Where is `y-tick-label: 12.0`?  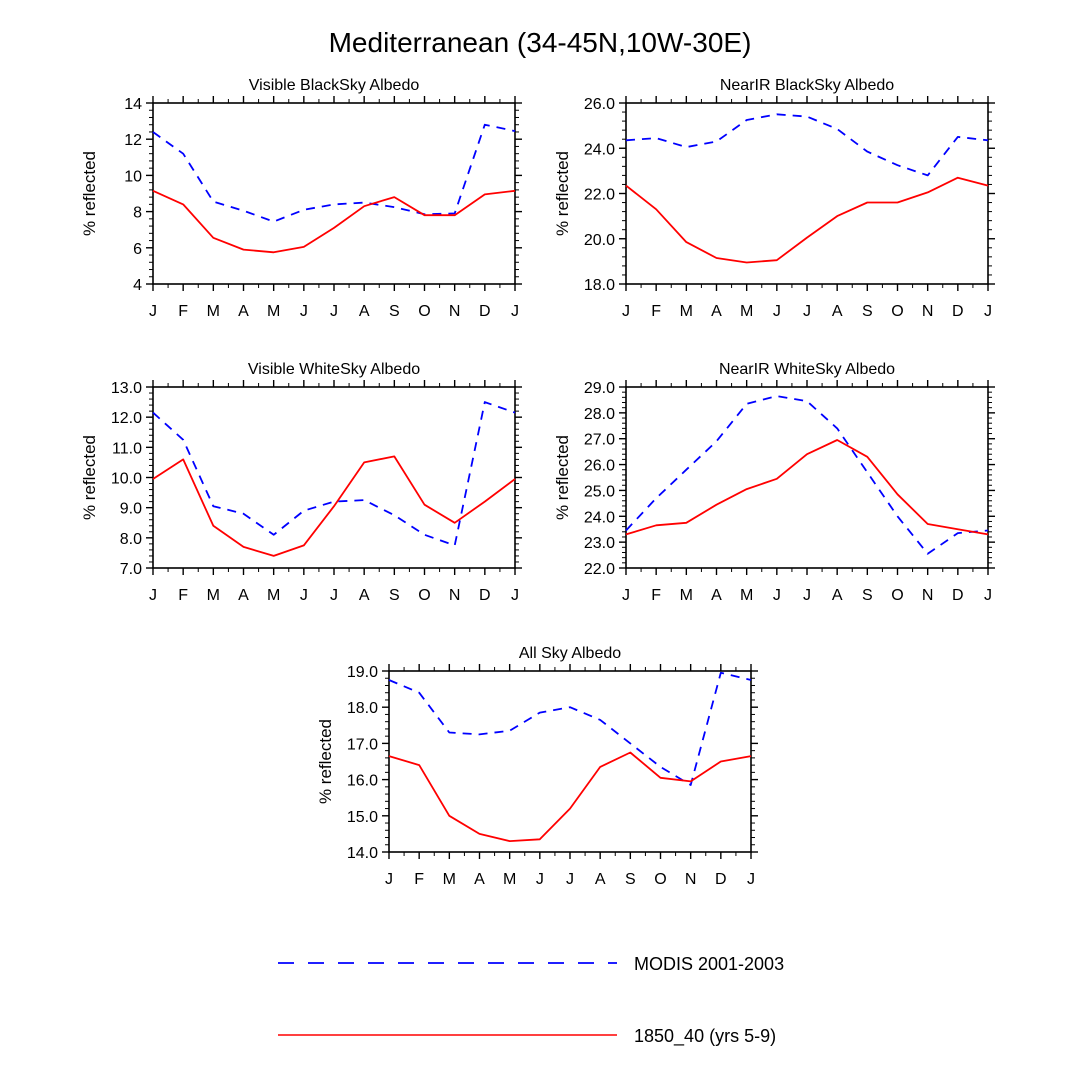
y-tick-label: 12.0 is located at coordinates (126, 418).